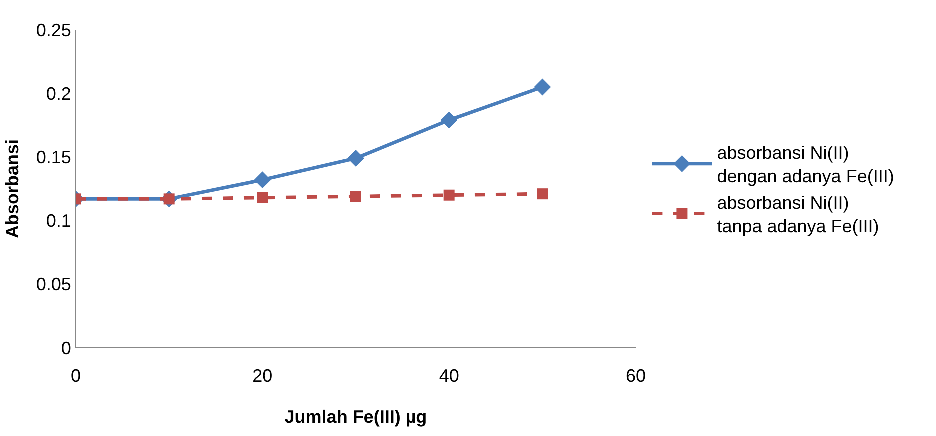 The height and width of the screenshot is (436, 936). Describe the element at coordinates (262, 376) in the screenshot. I see `x-tick-label: 20` at that location.